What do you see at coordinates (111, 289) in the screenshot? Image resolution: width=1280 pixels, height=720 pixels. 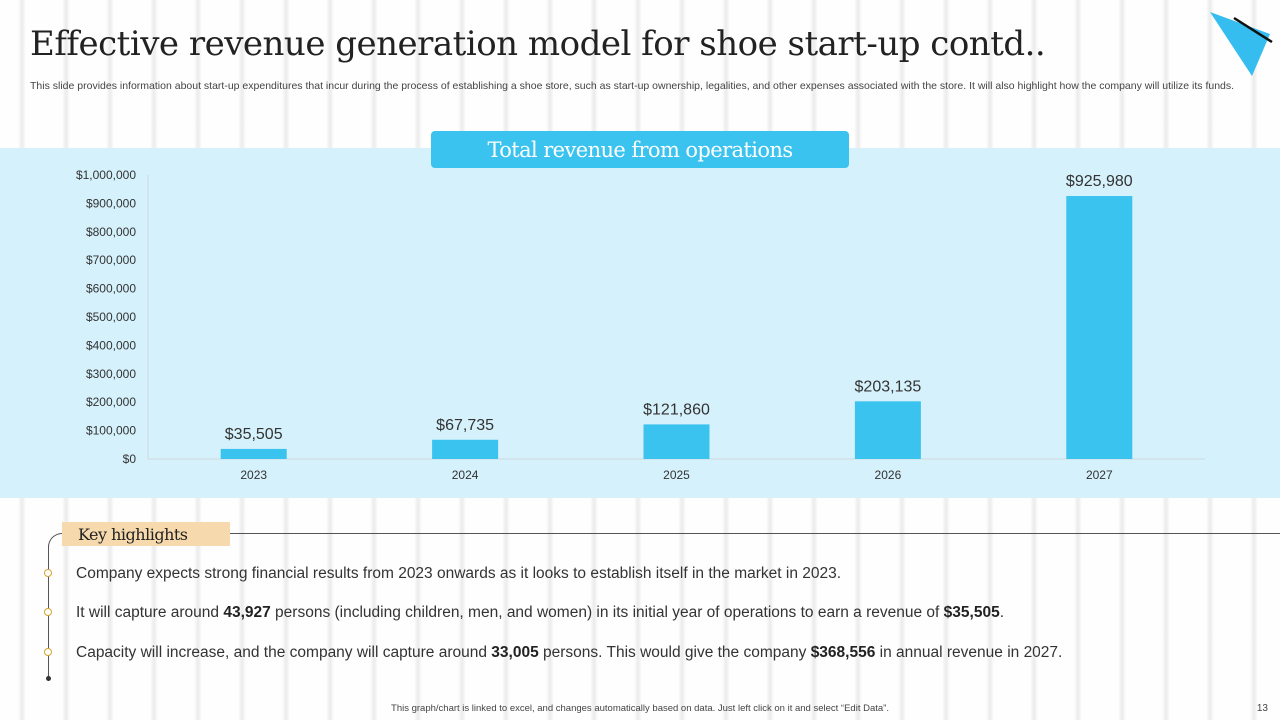 I see `y-tick-label: $600,000` at bounding box center [111, 289].